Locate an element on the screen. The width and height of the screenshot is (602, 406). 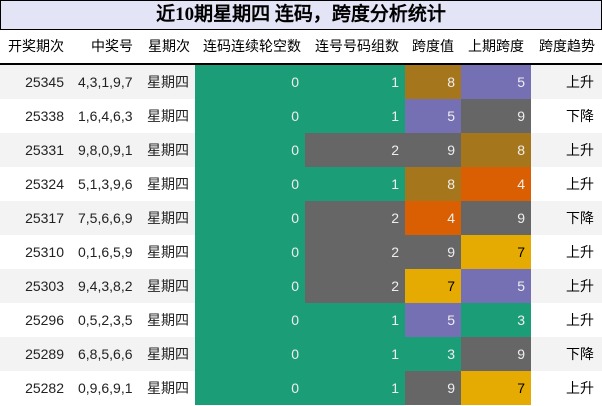
table-row: 25289 6,8,5,6,6 星期四 0 1 3 9 下降 is located at coordinates (301, 354).